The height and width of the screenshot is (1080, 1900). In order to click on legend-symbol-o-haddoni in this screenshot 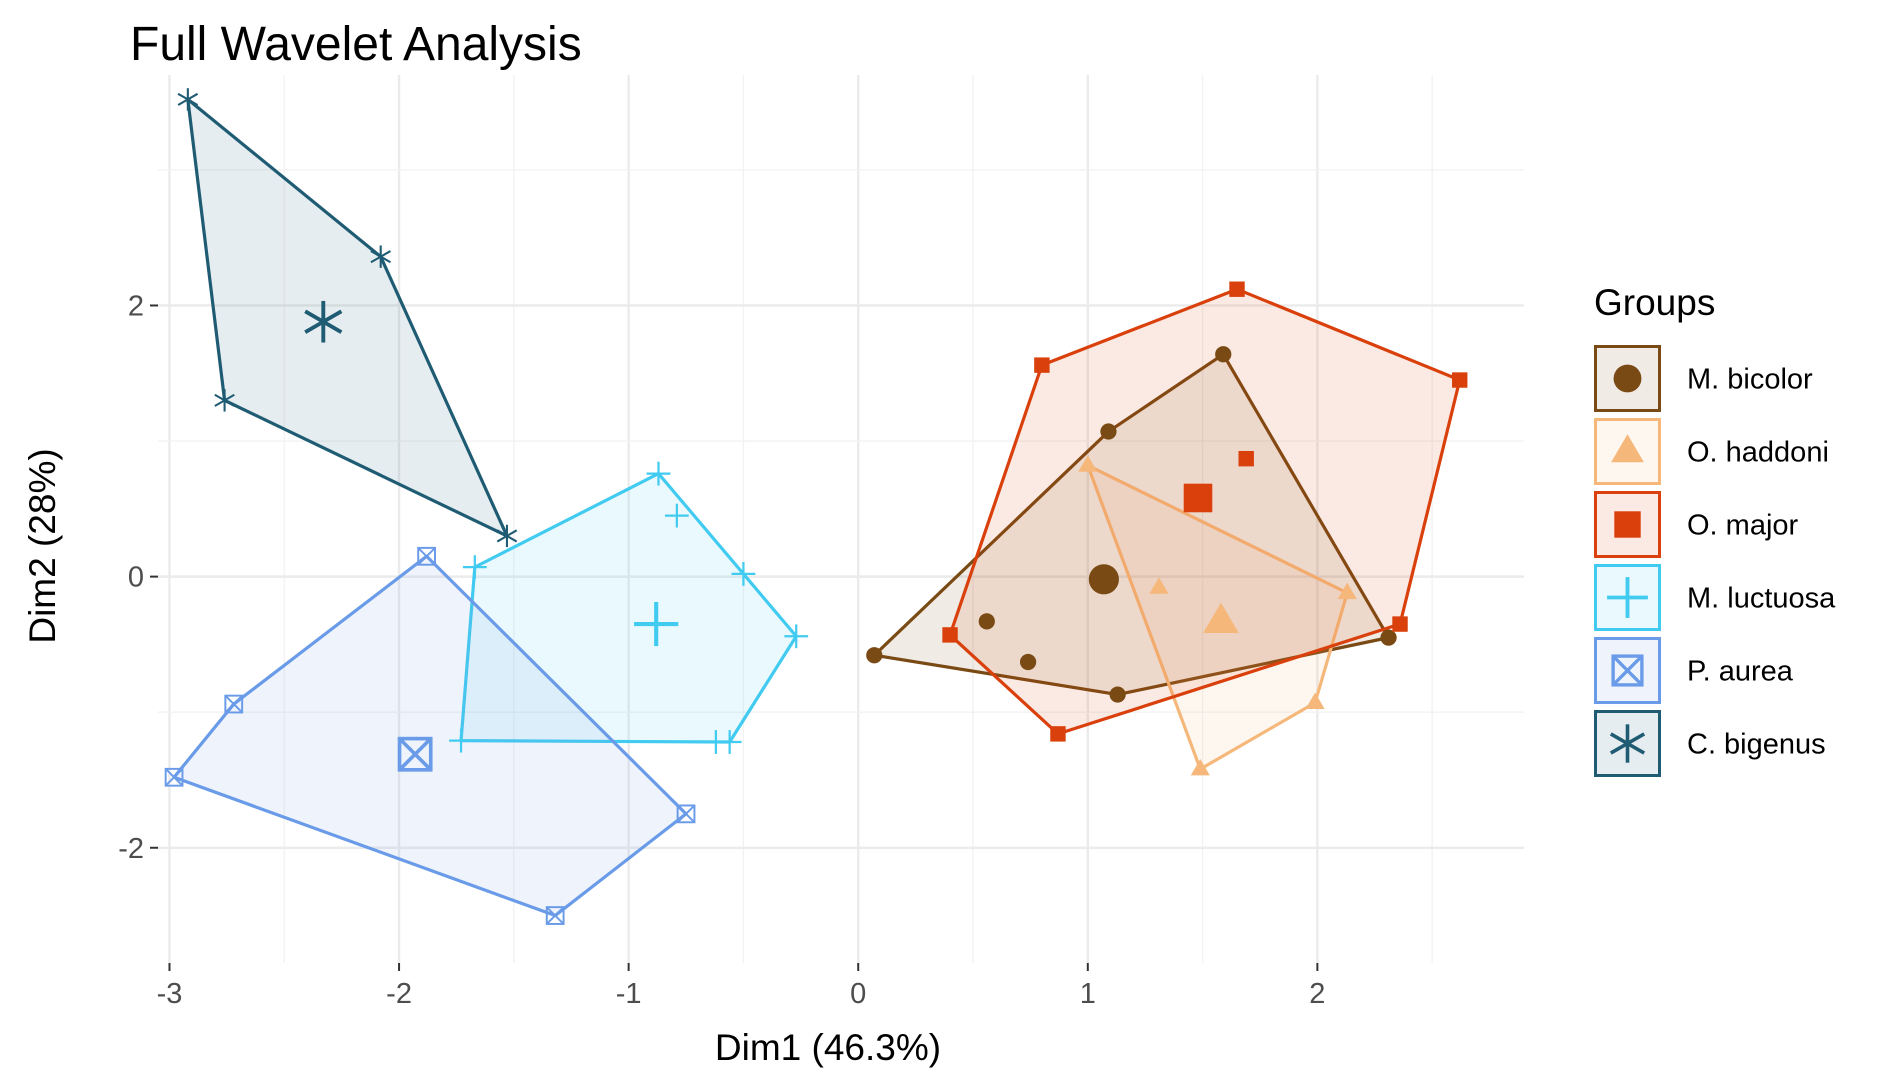, I will do `click(1627, 448)`.